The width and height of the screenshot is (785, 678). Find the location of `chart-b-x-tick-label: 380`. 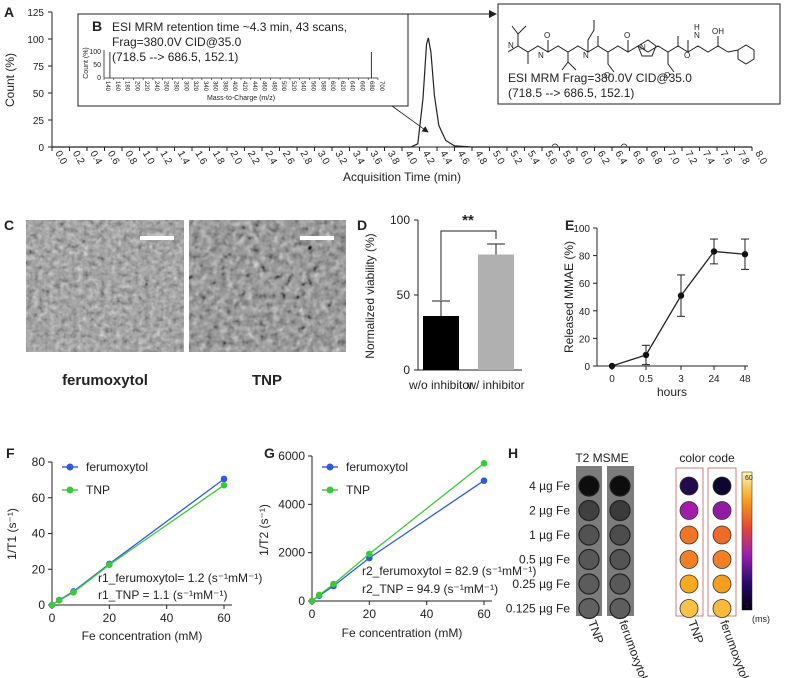

chart-b-x-tick-label: 380 is located at coordinates (224, 86).